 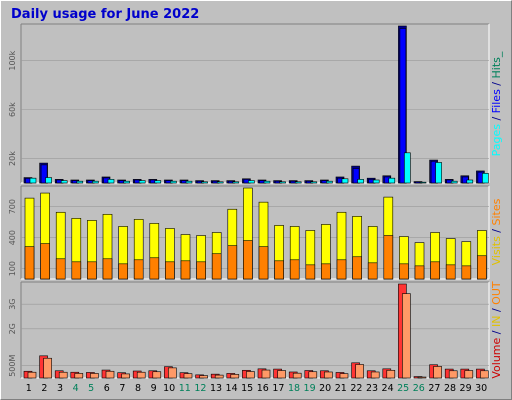 I want to click on x-tick-label-18: 18, so click(x=294, y=388).